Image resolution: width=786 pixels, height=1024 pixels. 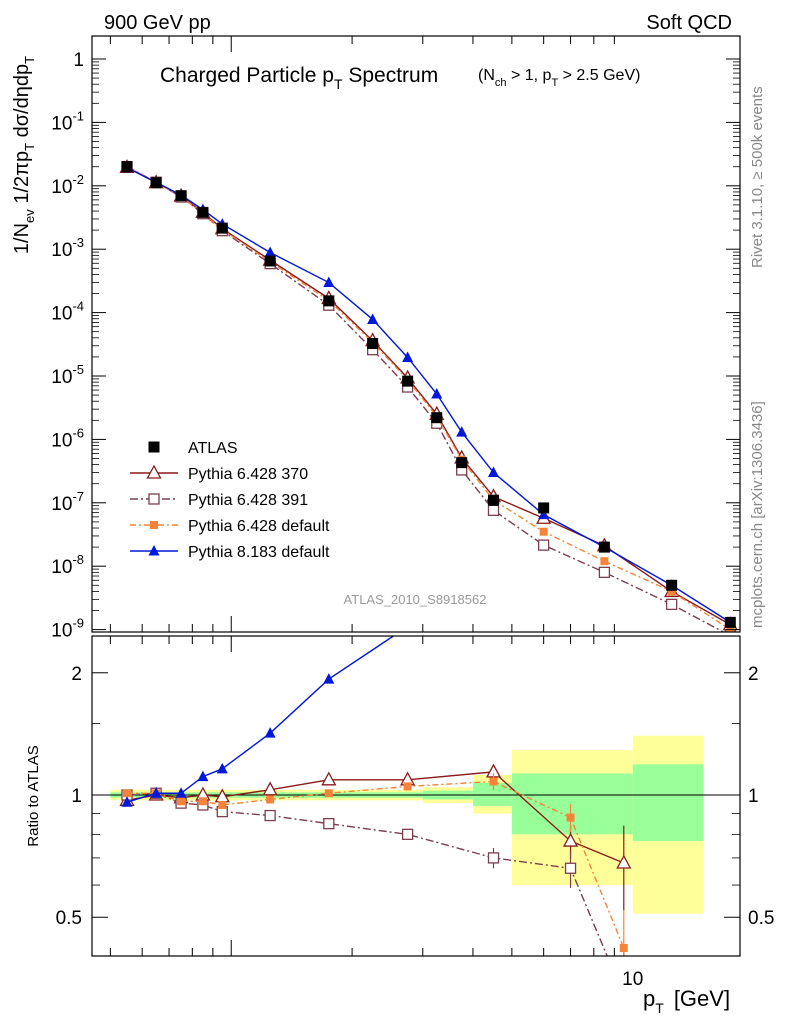 I want to click on main-ytick-label: 10⁻¹, so click(x=67, y=121).